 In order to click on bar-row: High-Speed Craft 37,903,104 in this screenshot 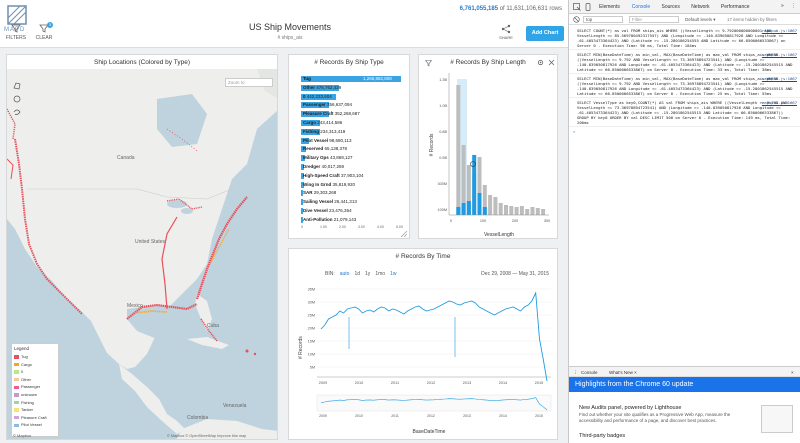, I will do `click(351, 176)`.